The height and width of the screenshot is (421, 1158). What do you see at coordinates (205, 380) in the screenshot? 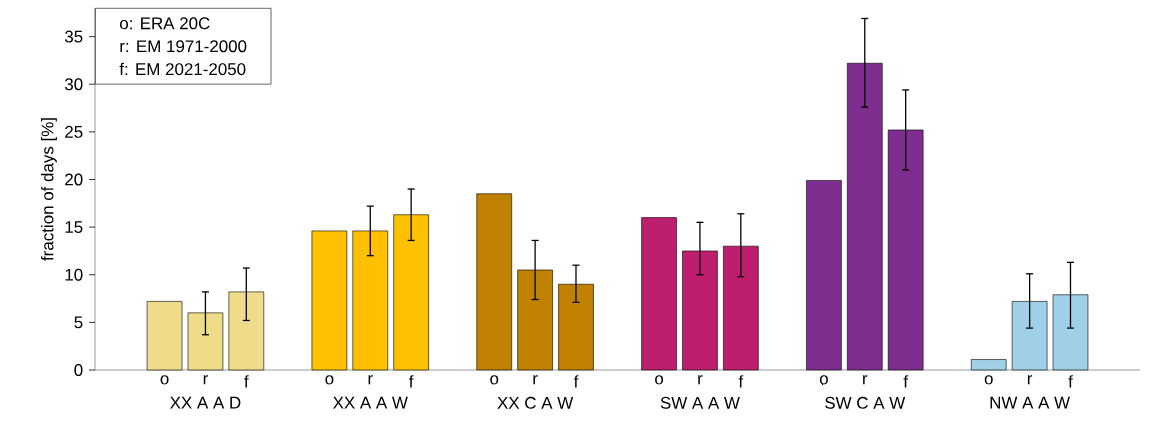
I see `series-label: r` at bounding box center [205, 380].